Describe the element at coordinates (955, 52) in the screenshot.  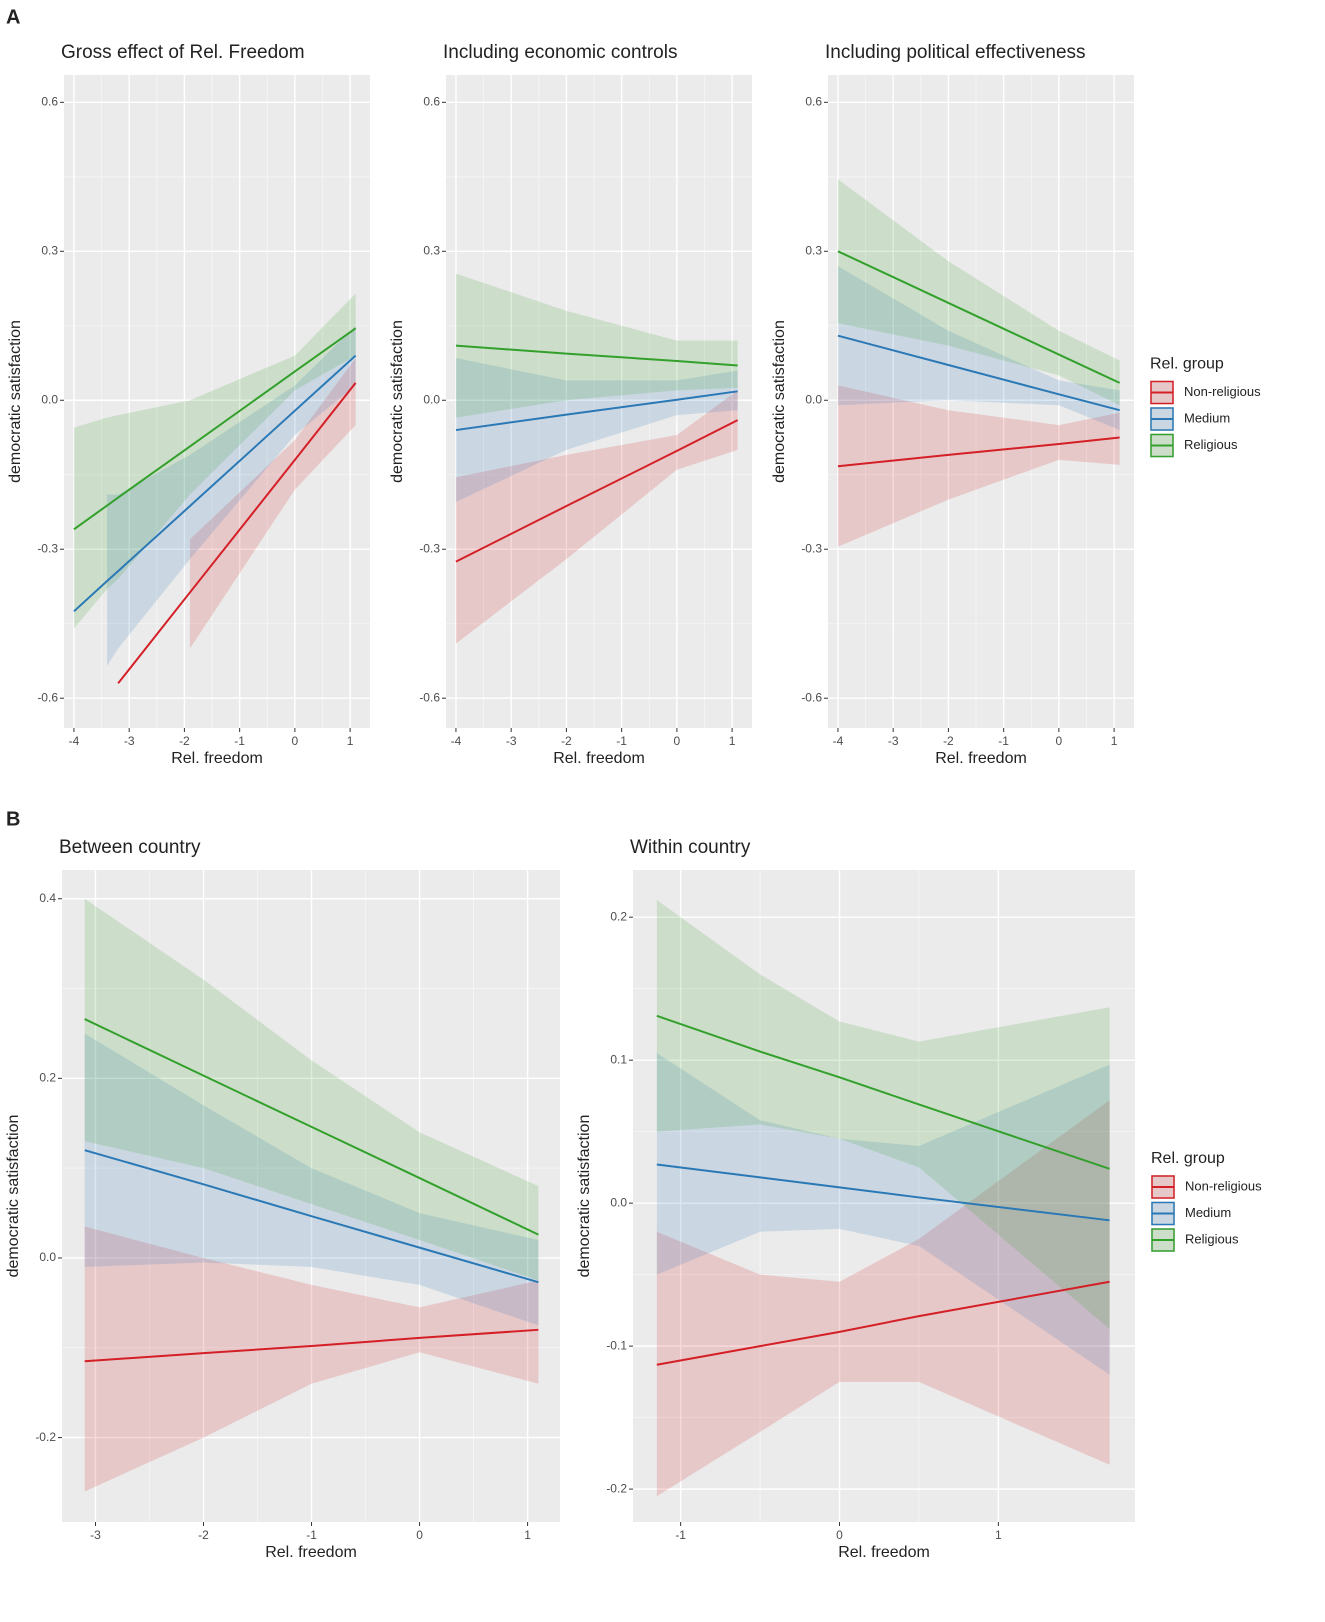
I see `chart-title: Including political effectiveness` at that location.